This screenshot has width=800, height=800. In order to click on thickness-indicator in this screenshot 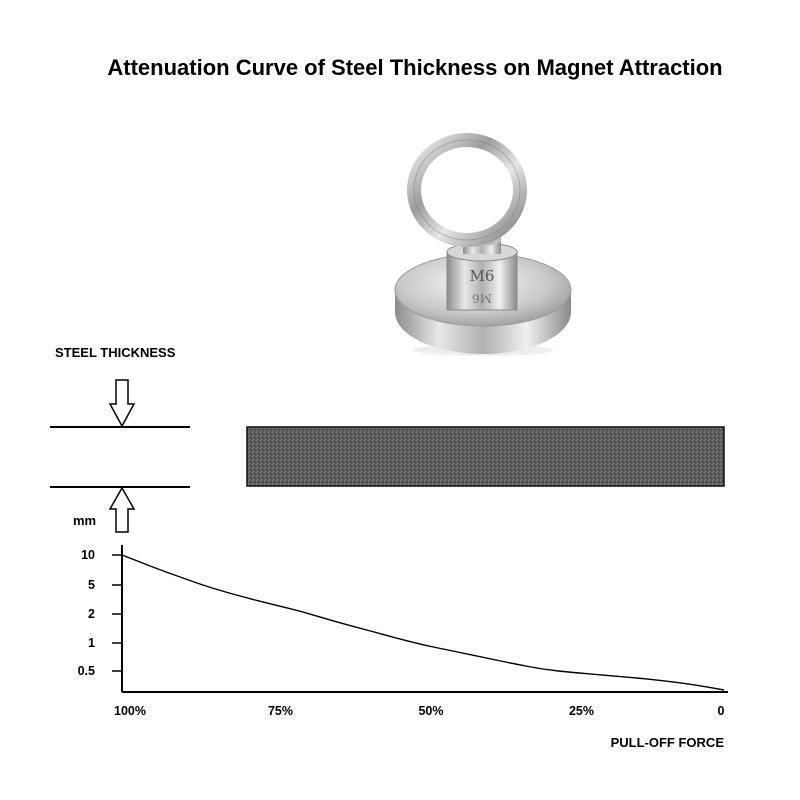, I will do `click(120, 456)`.